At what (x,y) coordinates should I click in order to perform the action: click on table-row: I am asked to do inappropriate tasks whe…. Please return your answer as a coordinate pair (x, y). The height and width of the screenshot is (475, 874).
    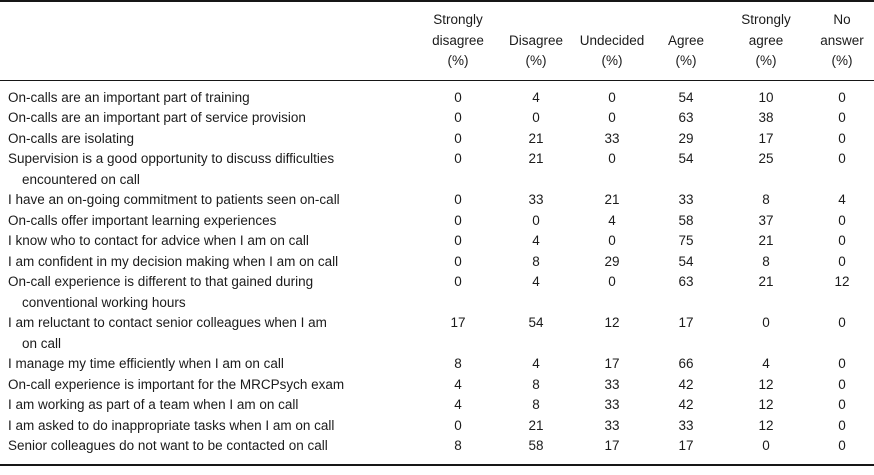
    Looking at the image, I should click on (437, 426).